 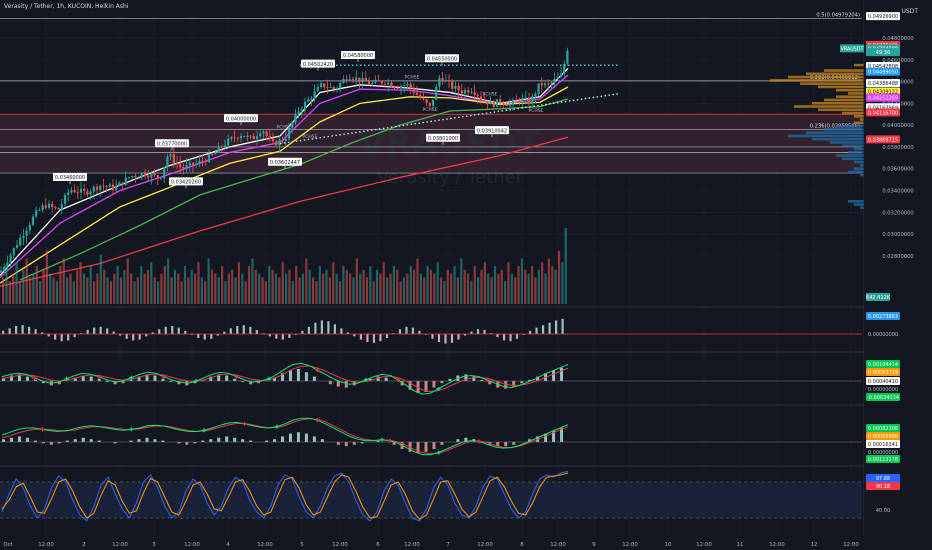 I want to click on price-tag-text: 0.04163969, so click(x=883, y=108).